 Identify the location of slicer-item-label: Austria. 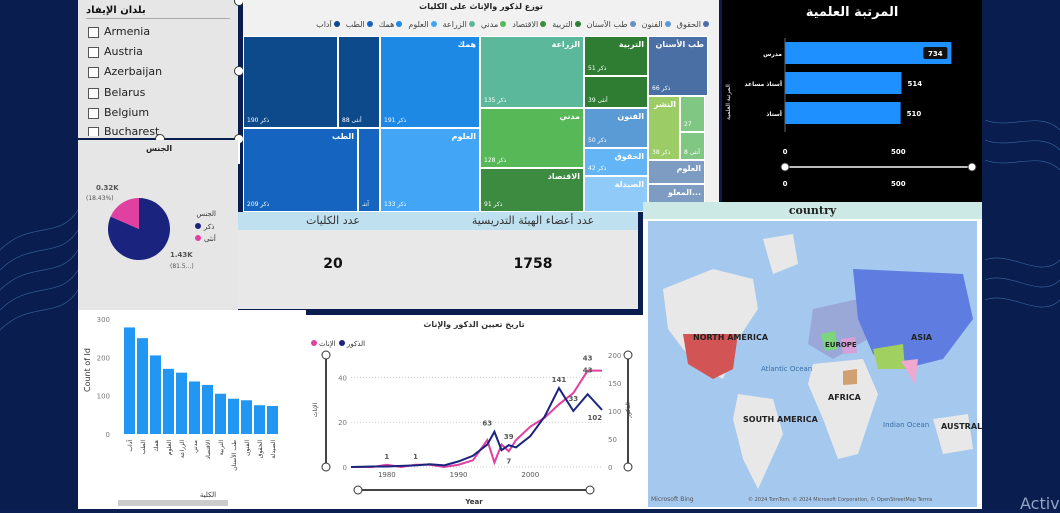
(123, 51).